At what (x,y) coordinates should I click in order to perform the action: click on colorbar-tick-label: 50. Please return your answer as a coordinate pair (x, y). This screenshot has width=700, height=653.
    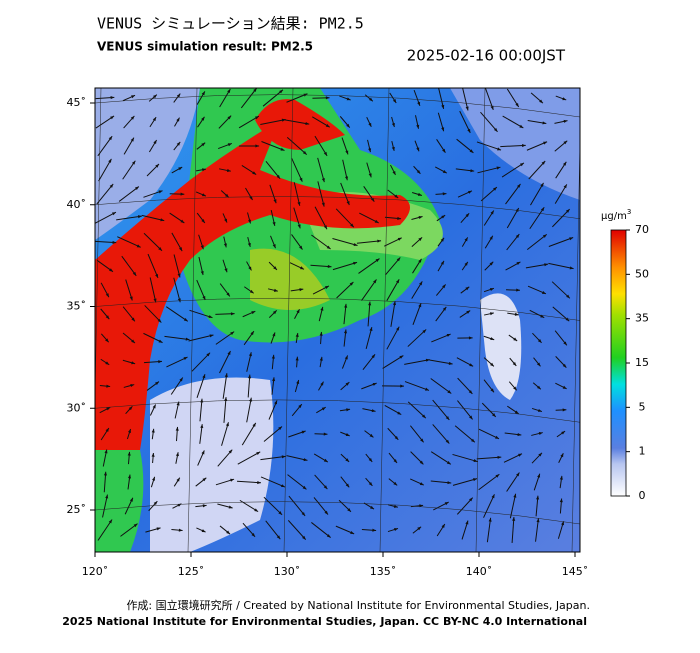
    Looking at the image, I should click on (642, 273).